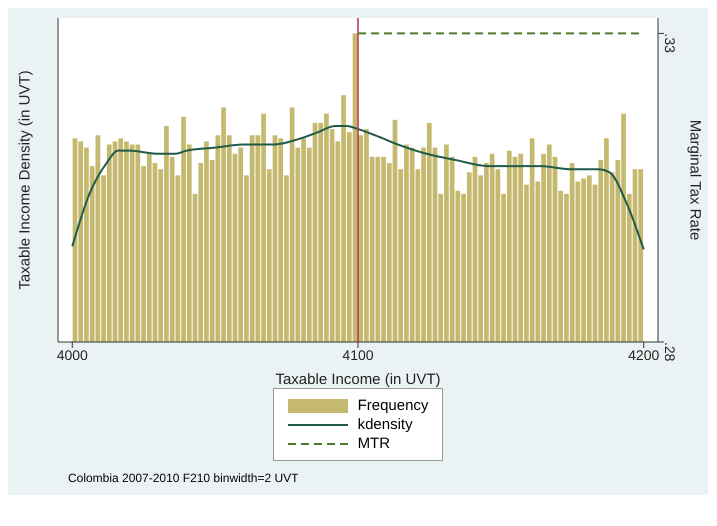  I want to click on x-tick-label: 4000, so click(72, 354).